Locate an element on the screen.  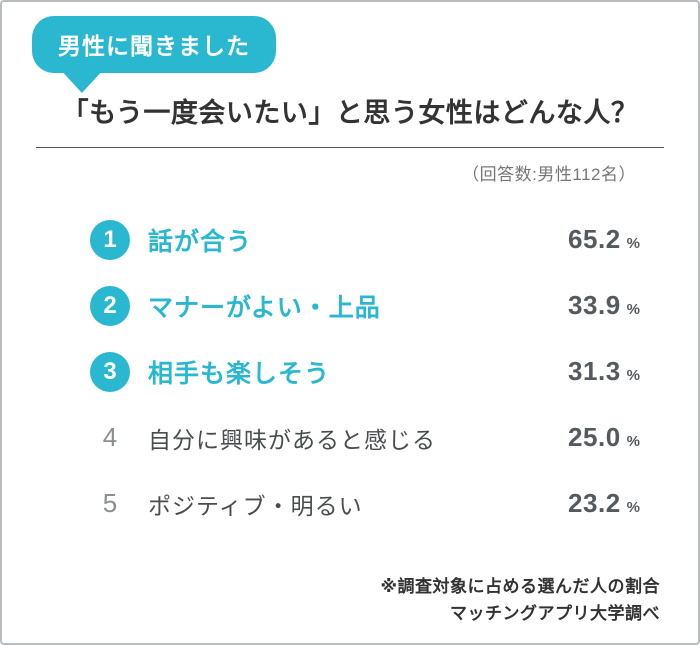
rank-label-1: 話が合う is located at coordinates (200, 241).